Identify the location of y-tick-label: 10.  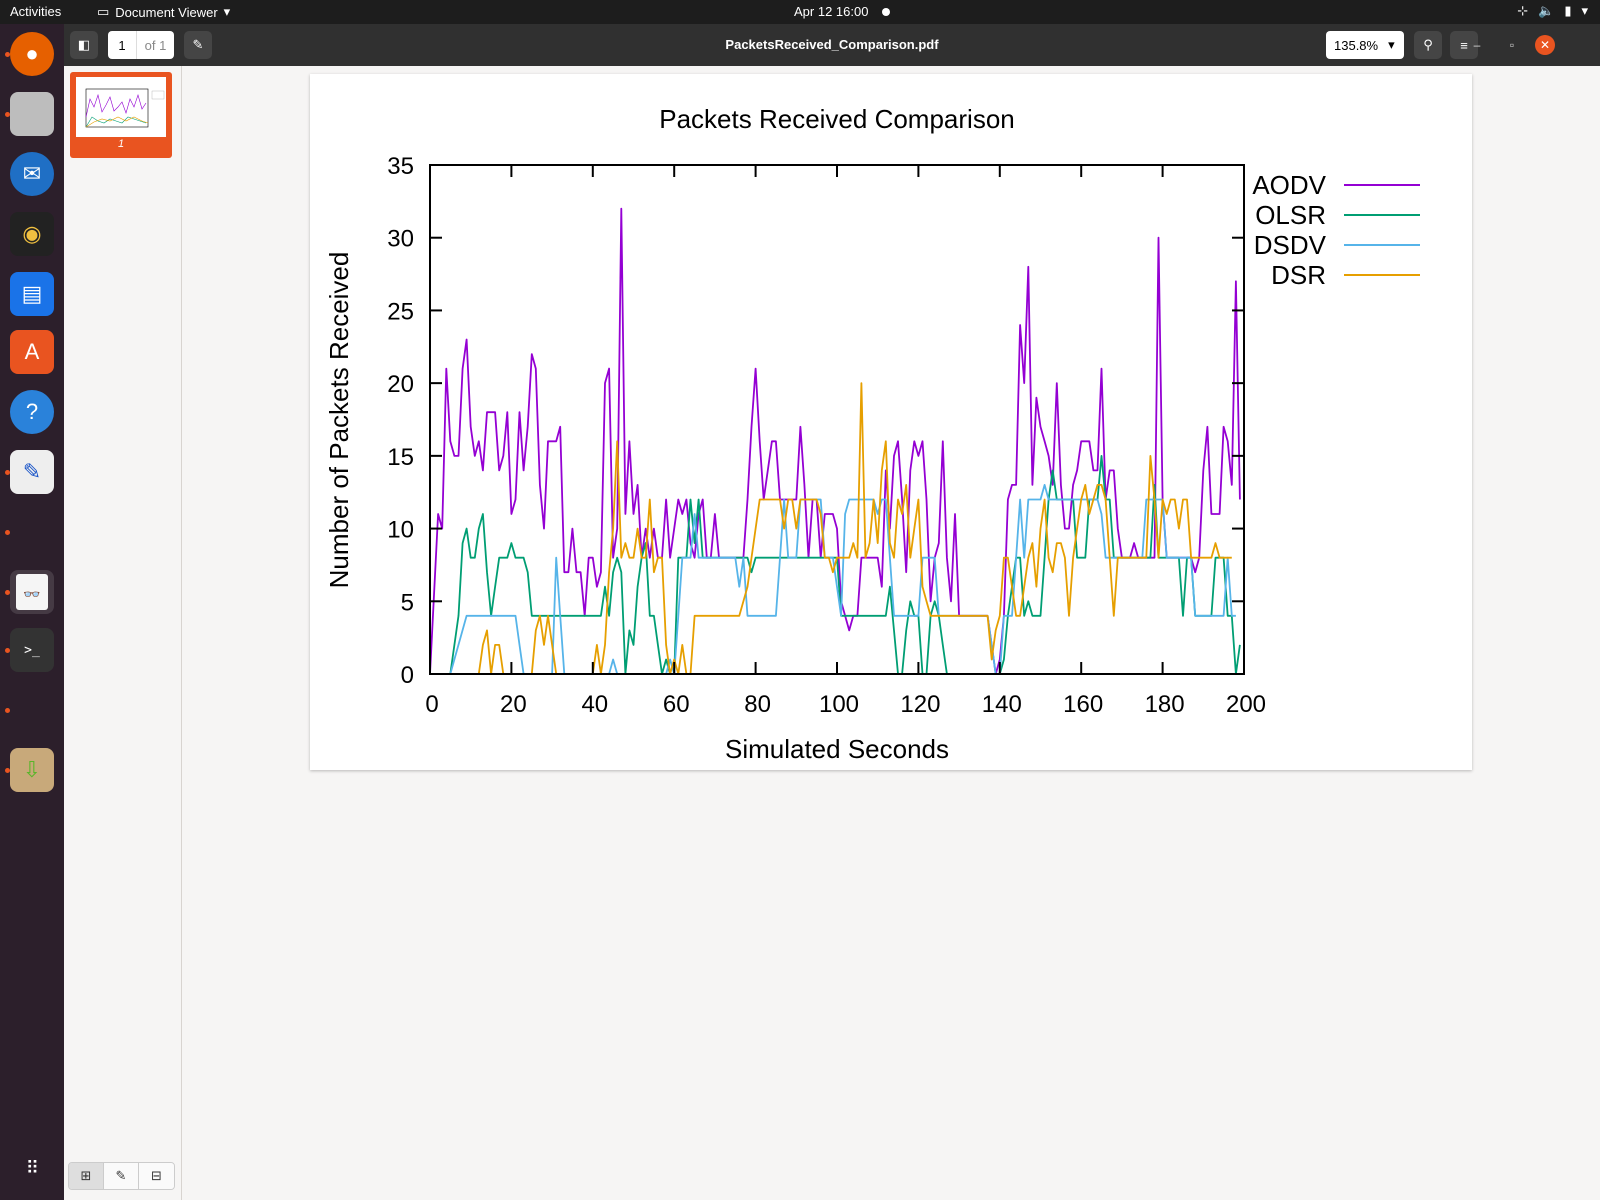
(400, 530).